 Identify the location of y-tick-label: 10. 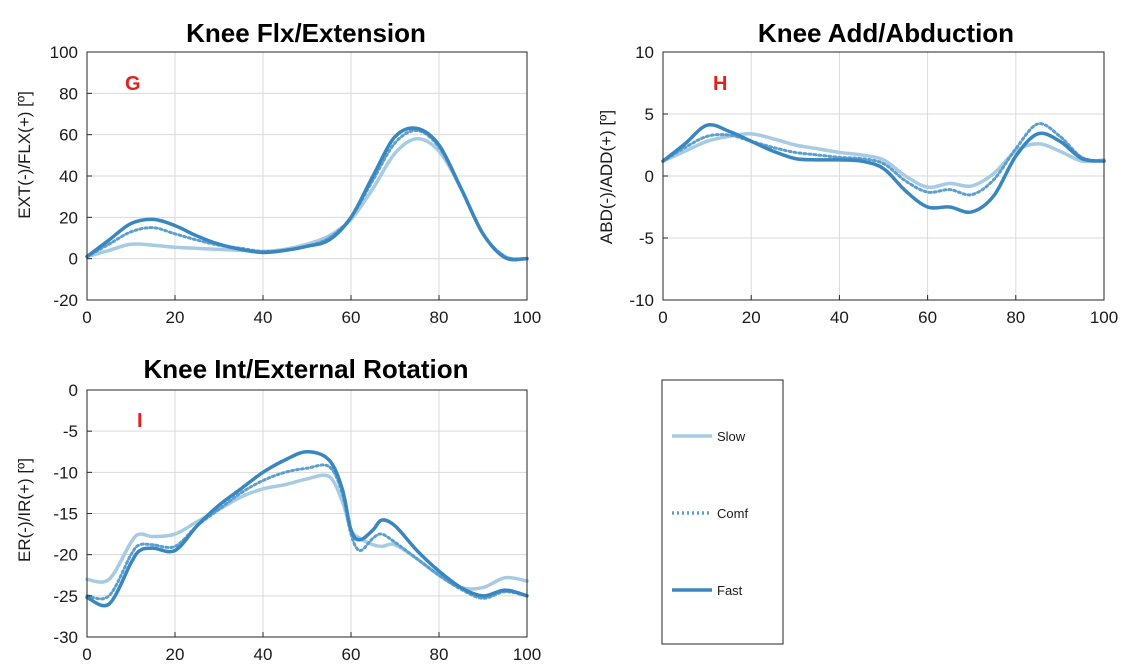
(644, 52).